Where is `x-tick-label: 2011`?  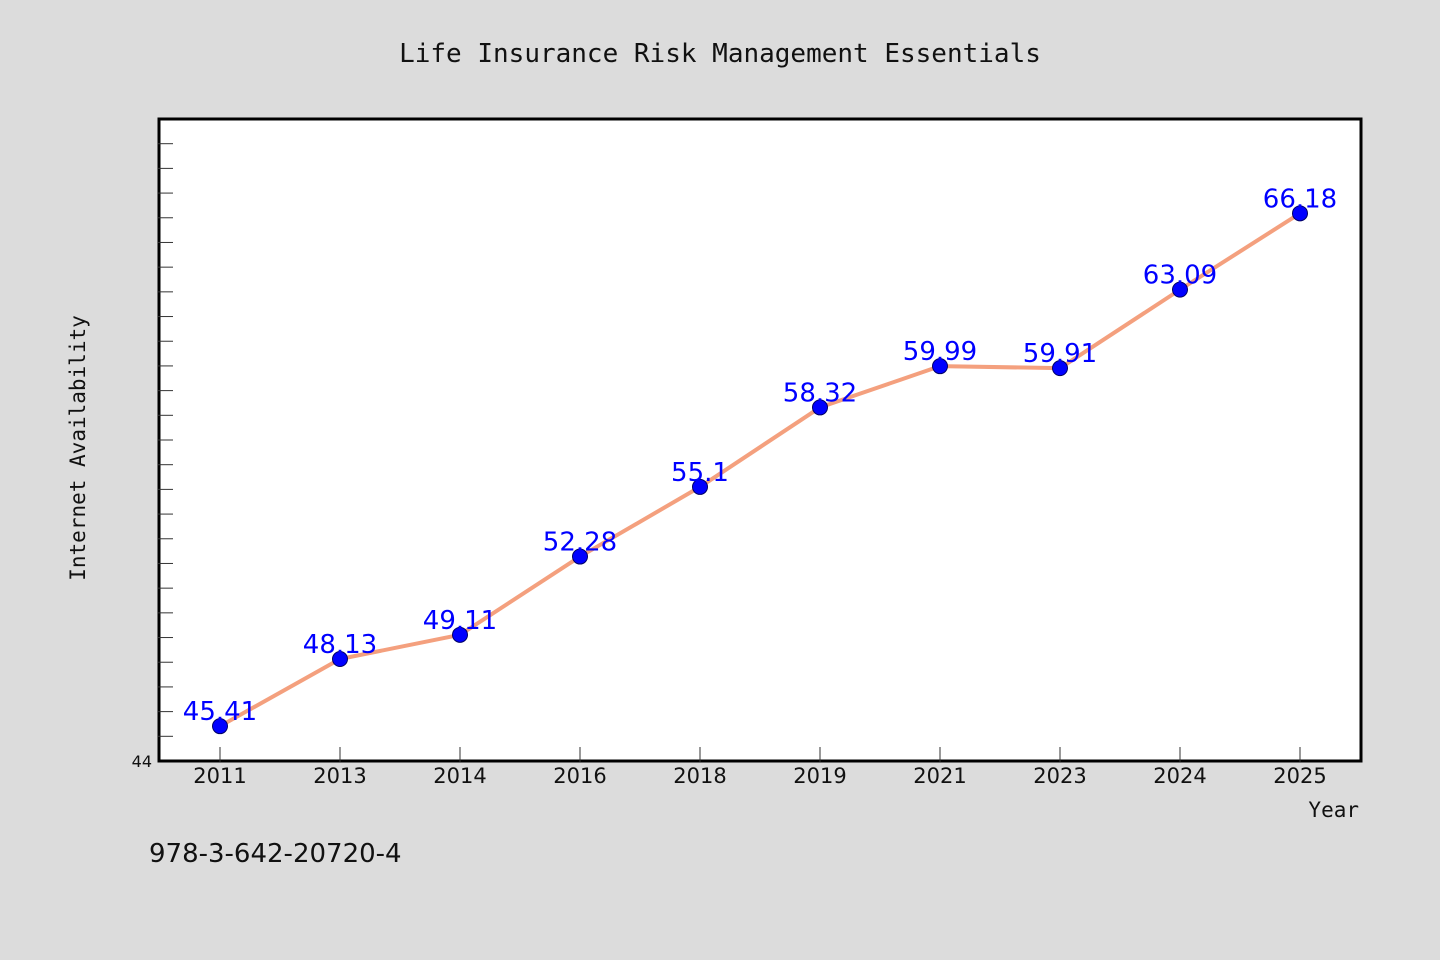
x-tick-label: 2011 is located at coordinates (219, 776).